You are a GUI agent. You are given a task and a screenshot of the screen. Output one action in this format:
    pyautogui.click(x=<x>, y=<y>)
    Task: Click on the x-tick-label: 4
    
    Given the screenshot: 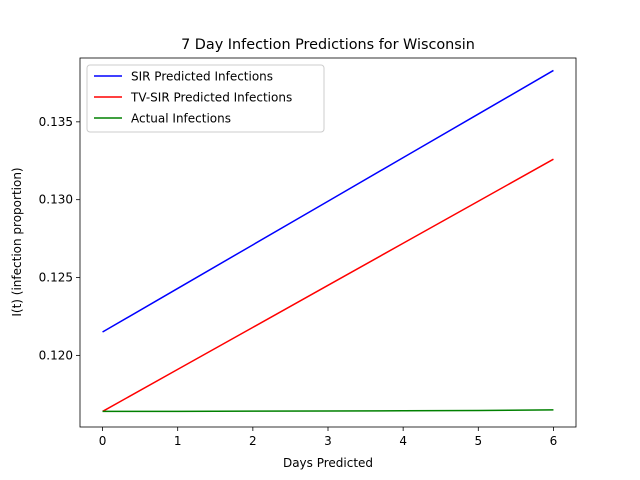 What is the action you would take?
    pyautogui.click(x=403, y=441)
    